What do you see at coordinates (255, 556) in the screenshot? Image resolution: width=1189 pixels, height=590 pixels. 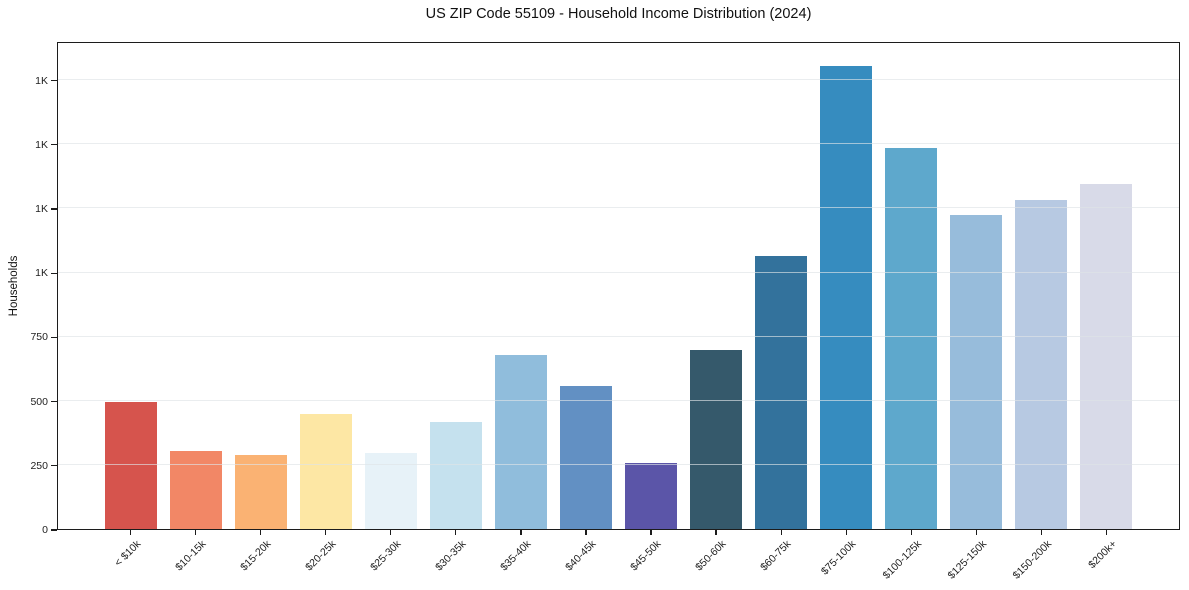 I see `x-tick-label: $15-20k` at bounding box center [255, 556].